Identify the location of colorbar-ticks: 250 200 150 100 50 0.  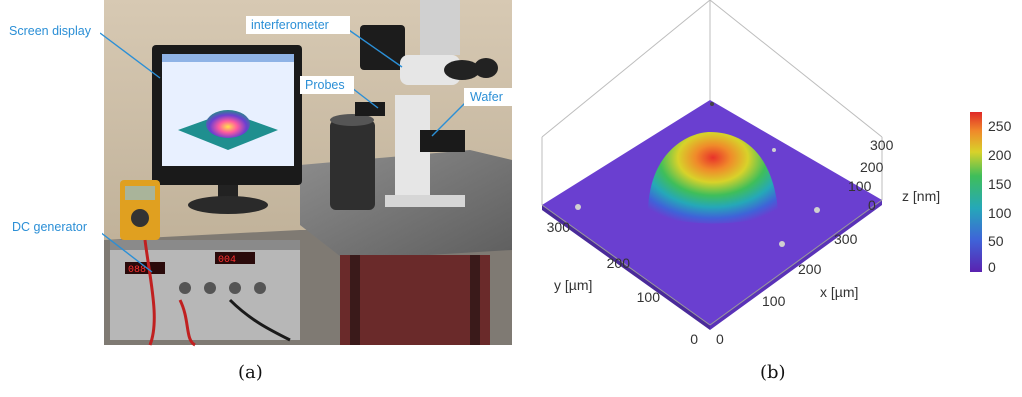
(1000, 196).